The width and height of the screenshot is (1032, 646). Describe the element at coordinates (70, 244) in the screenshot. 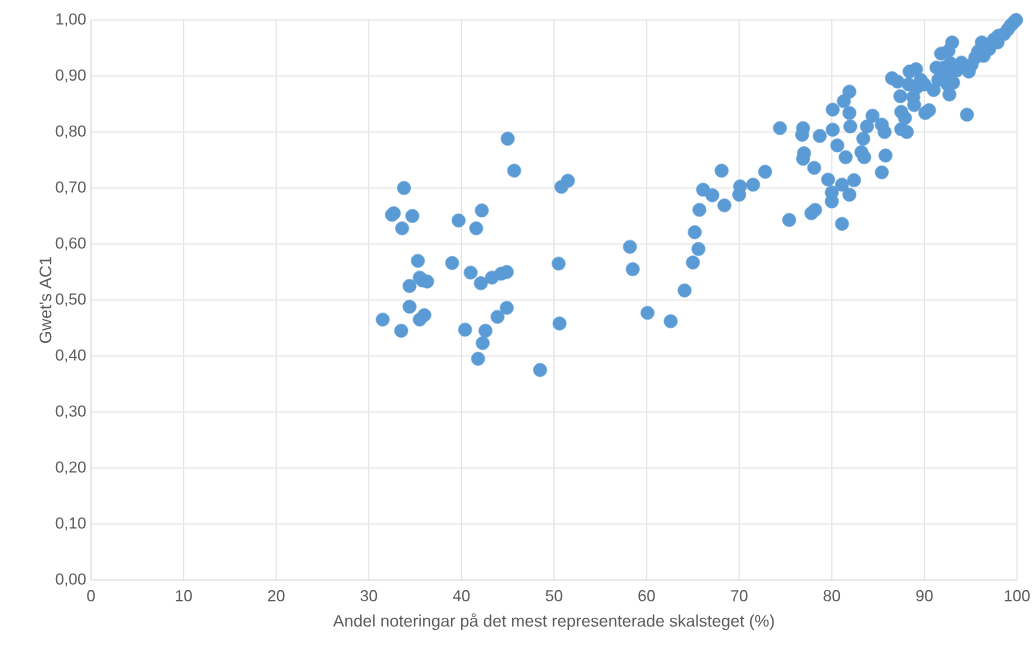

I see `y-tick-label: 0,60` at that location.